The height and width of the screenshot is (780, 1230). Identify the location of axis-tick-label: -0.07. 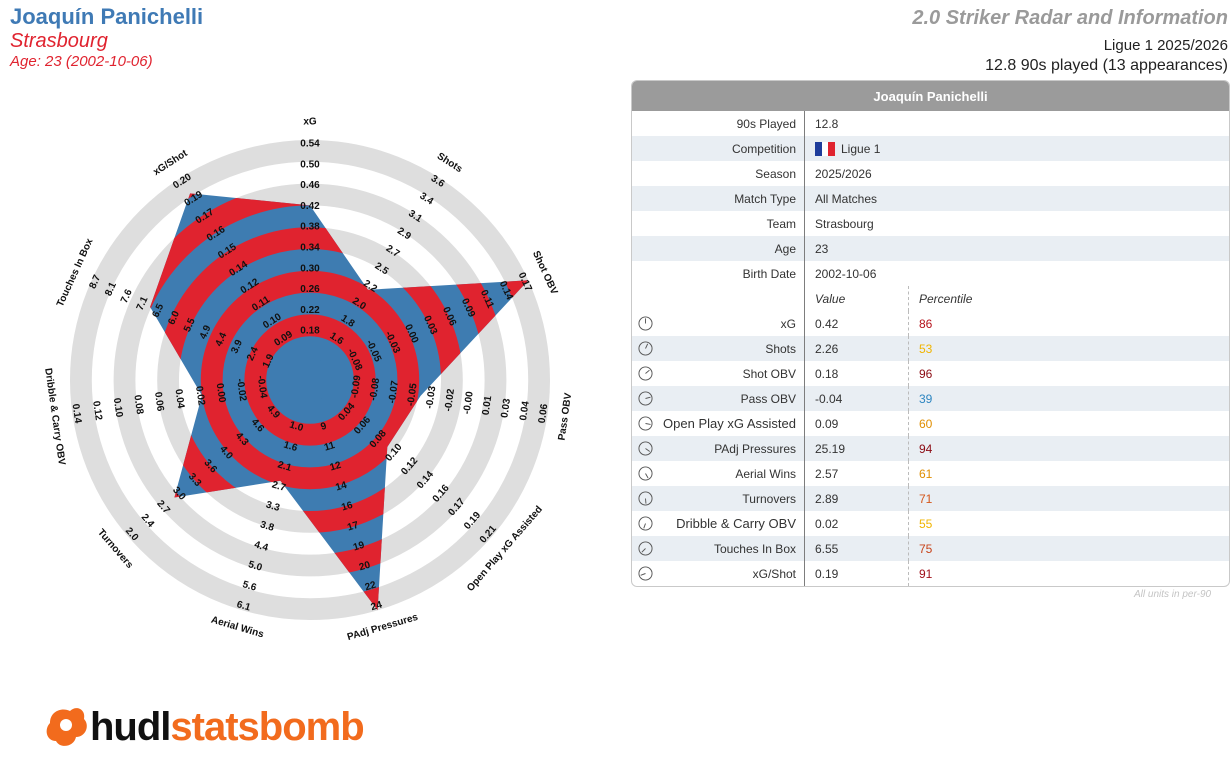
(394, 392).